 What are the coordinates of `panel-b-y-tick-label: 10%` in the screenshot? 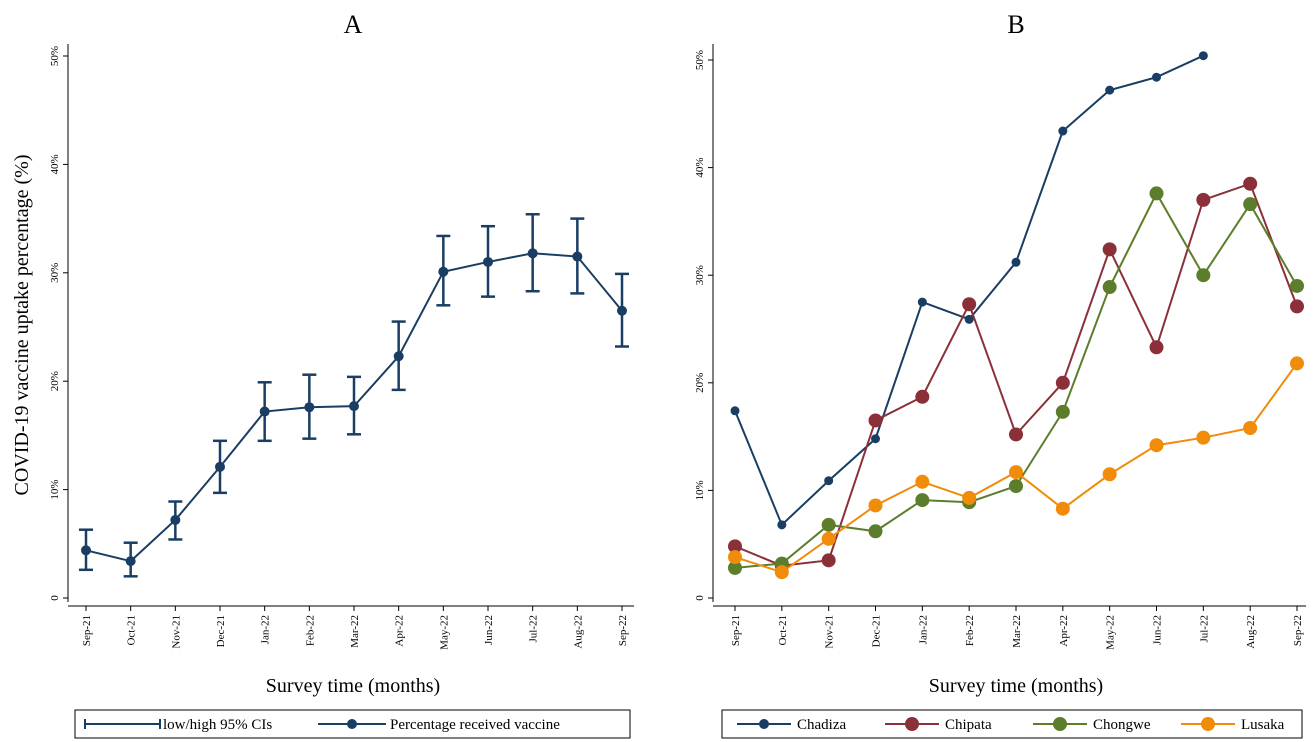 It's located at (700, 490).